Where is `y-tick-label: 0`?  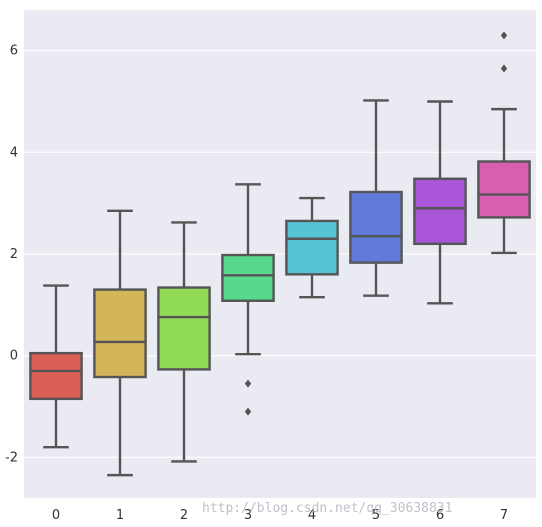
y-tick-label: 0 is located at coordinates (14, 356).